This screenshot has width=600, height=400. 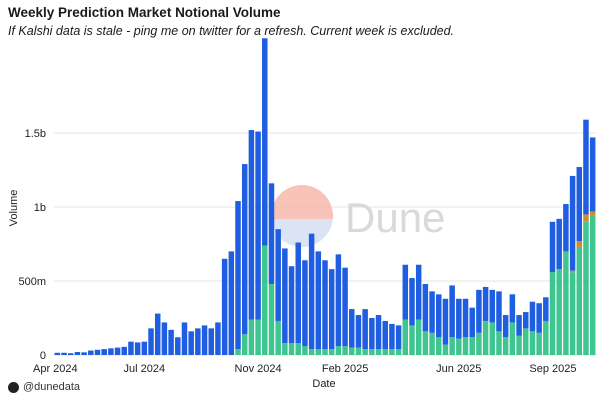 I want to click on y-tick-label: 1.5b, so click(x=35, y=134).